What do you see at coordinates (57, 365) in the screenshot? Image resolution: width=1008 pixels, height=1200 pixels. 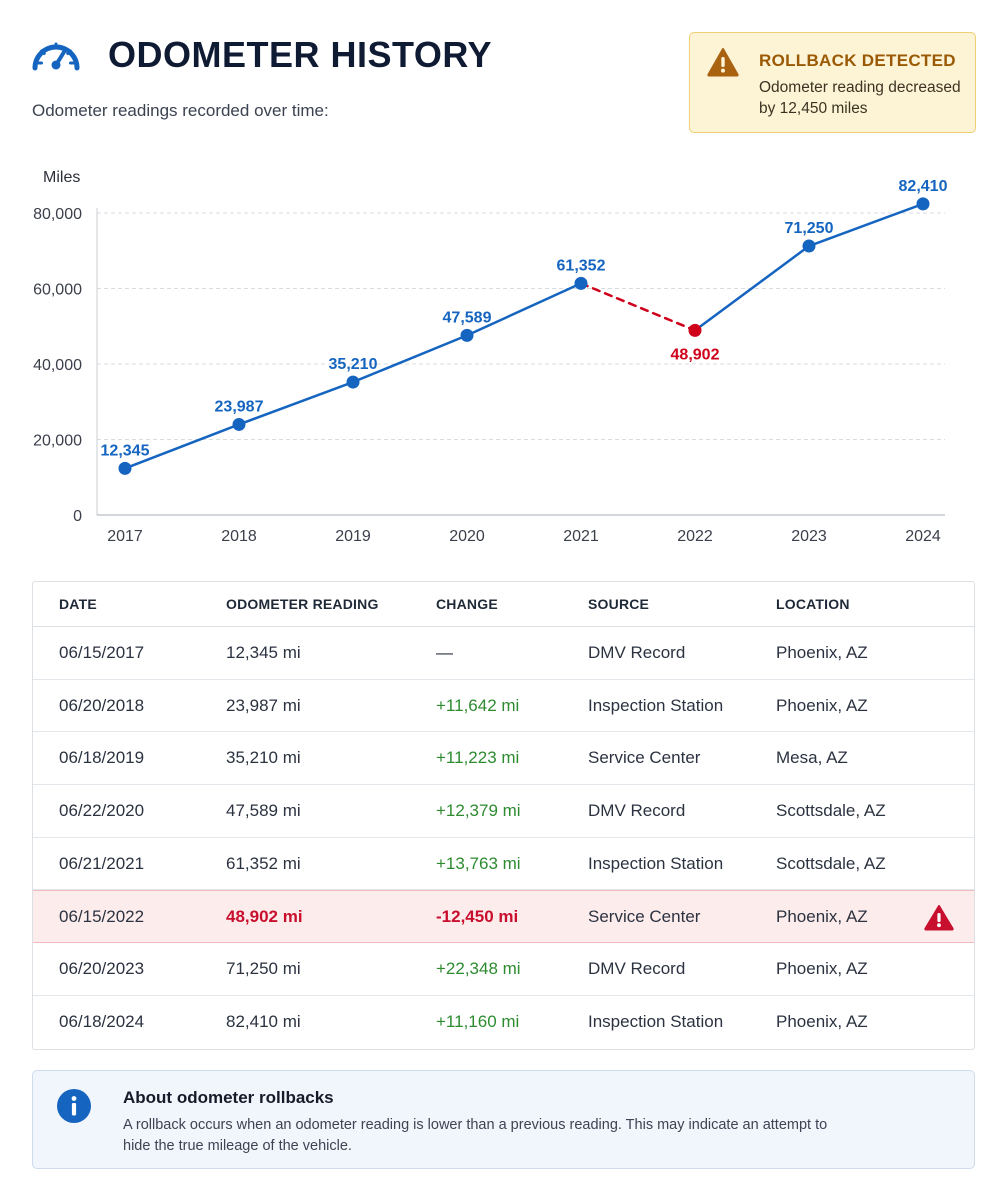 I see `y-tick-label: 40,000` at bounding box center [57, 365].